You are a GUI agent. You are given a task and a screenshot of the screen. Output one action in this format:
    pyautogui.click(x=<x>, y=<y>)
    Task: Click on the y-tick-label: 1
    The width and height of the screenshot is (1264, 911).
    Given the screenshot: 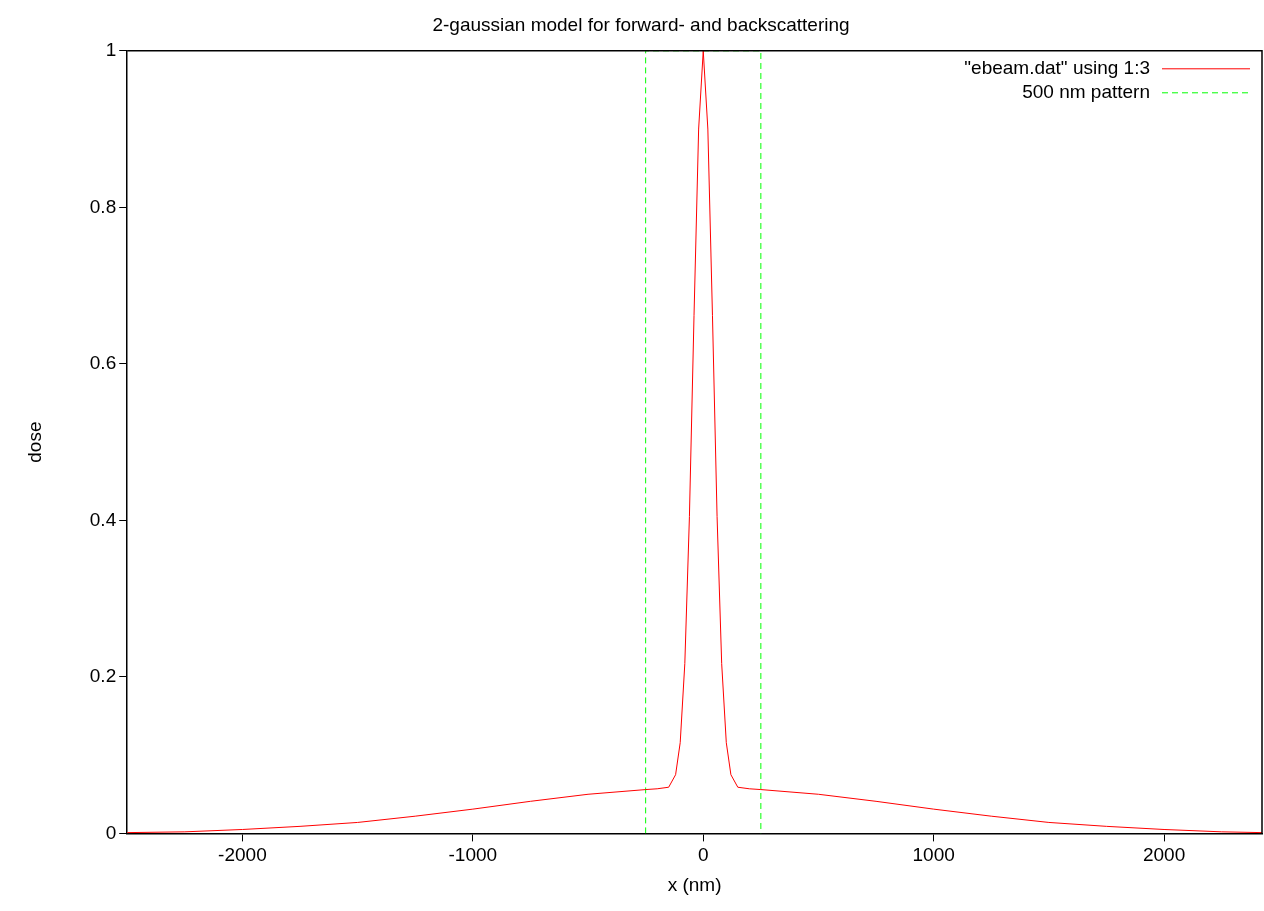 What is the action you would take?
    pyautogui.click(x=111, y=50)
    